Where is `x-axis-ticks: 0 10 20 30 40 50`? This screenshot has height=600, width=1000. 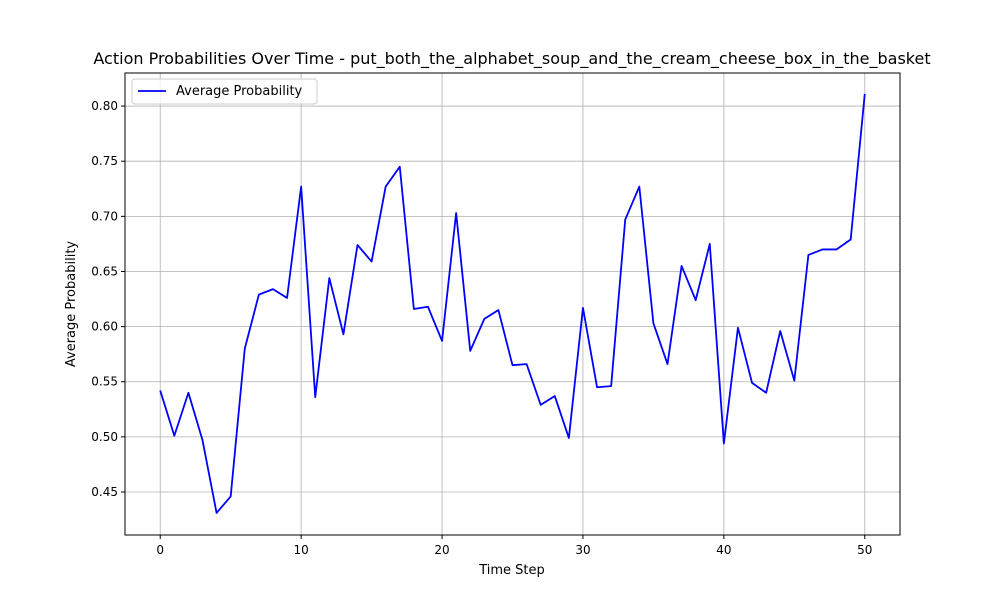
x-axis-ticks: 0 10 20 30 40 50 is located at coordinates (514, 546).